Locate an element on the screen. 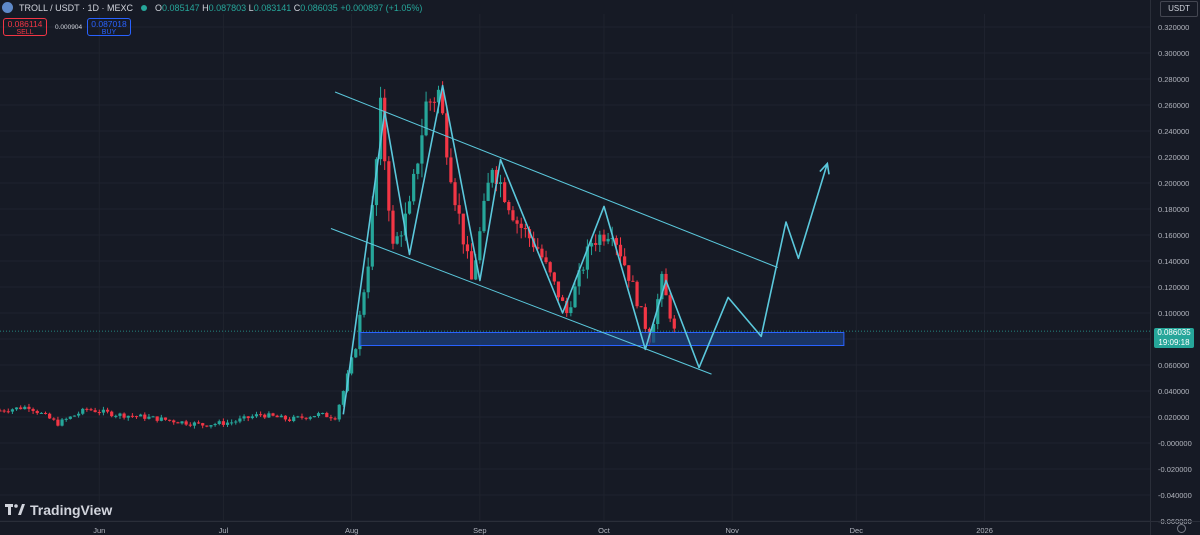 Image resolution: width=1200 pixels, height=535 pixels. currency-selector: USDT is located at coordinates (1179, 9).